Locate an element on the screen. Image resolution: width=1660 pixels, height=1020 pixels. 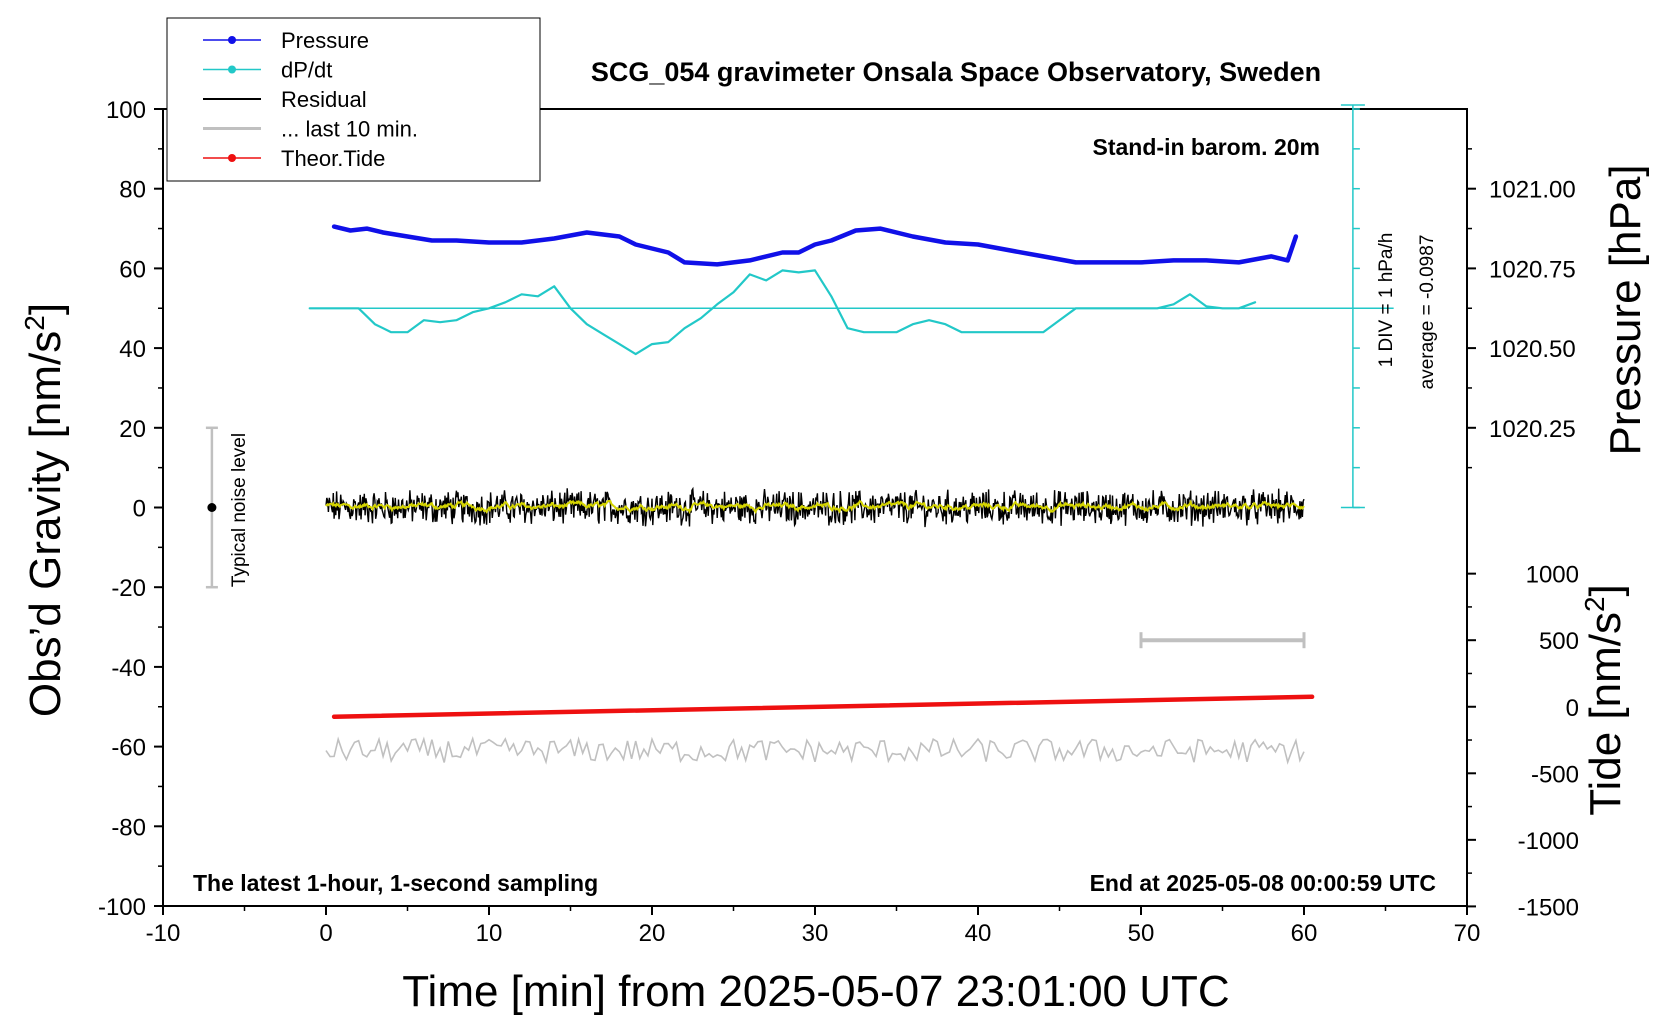
y-tick-label: -40 is located at coordinates (128, 668).